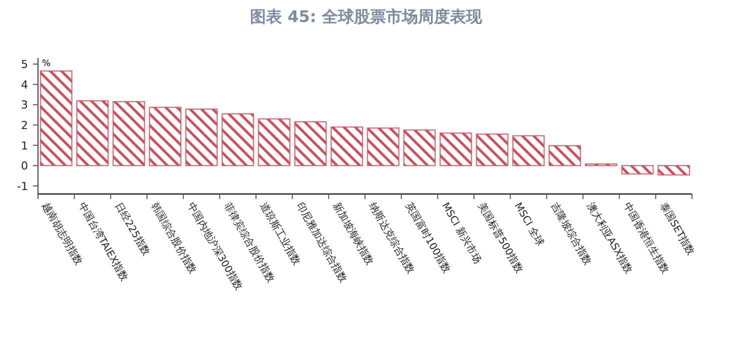 Image resolution: width=732 pixels, height=356 pixels. What do you see at coordinates (24, 145) in the screenshot?
I see `y-tick-label: 1` at bounding box center [24, 145].